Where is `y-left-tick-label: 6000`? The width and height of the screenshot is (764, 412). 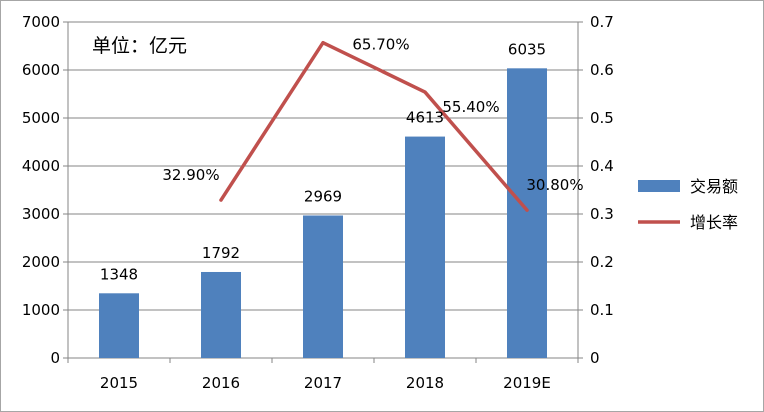
y-left-tick-label: 6000 is located at coordinates (41, 70).